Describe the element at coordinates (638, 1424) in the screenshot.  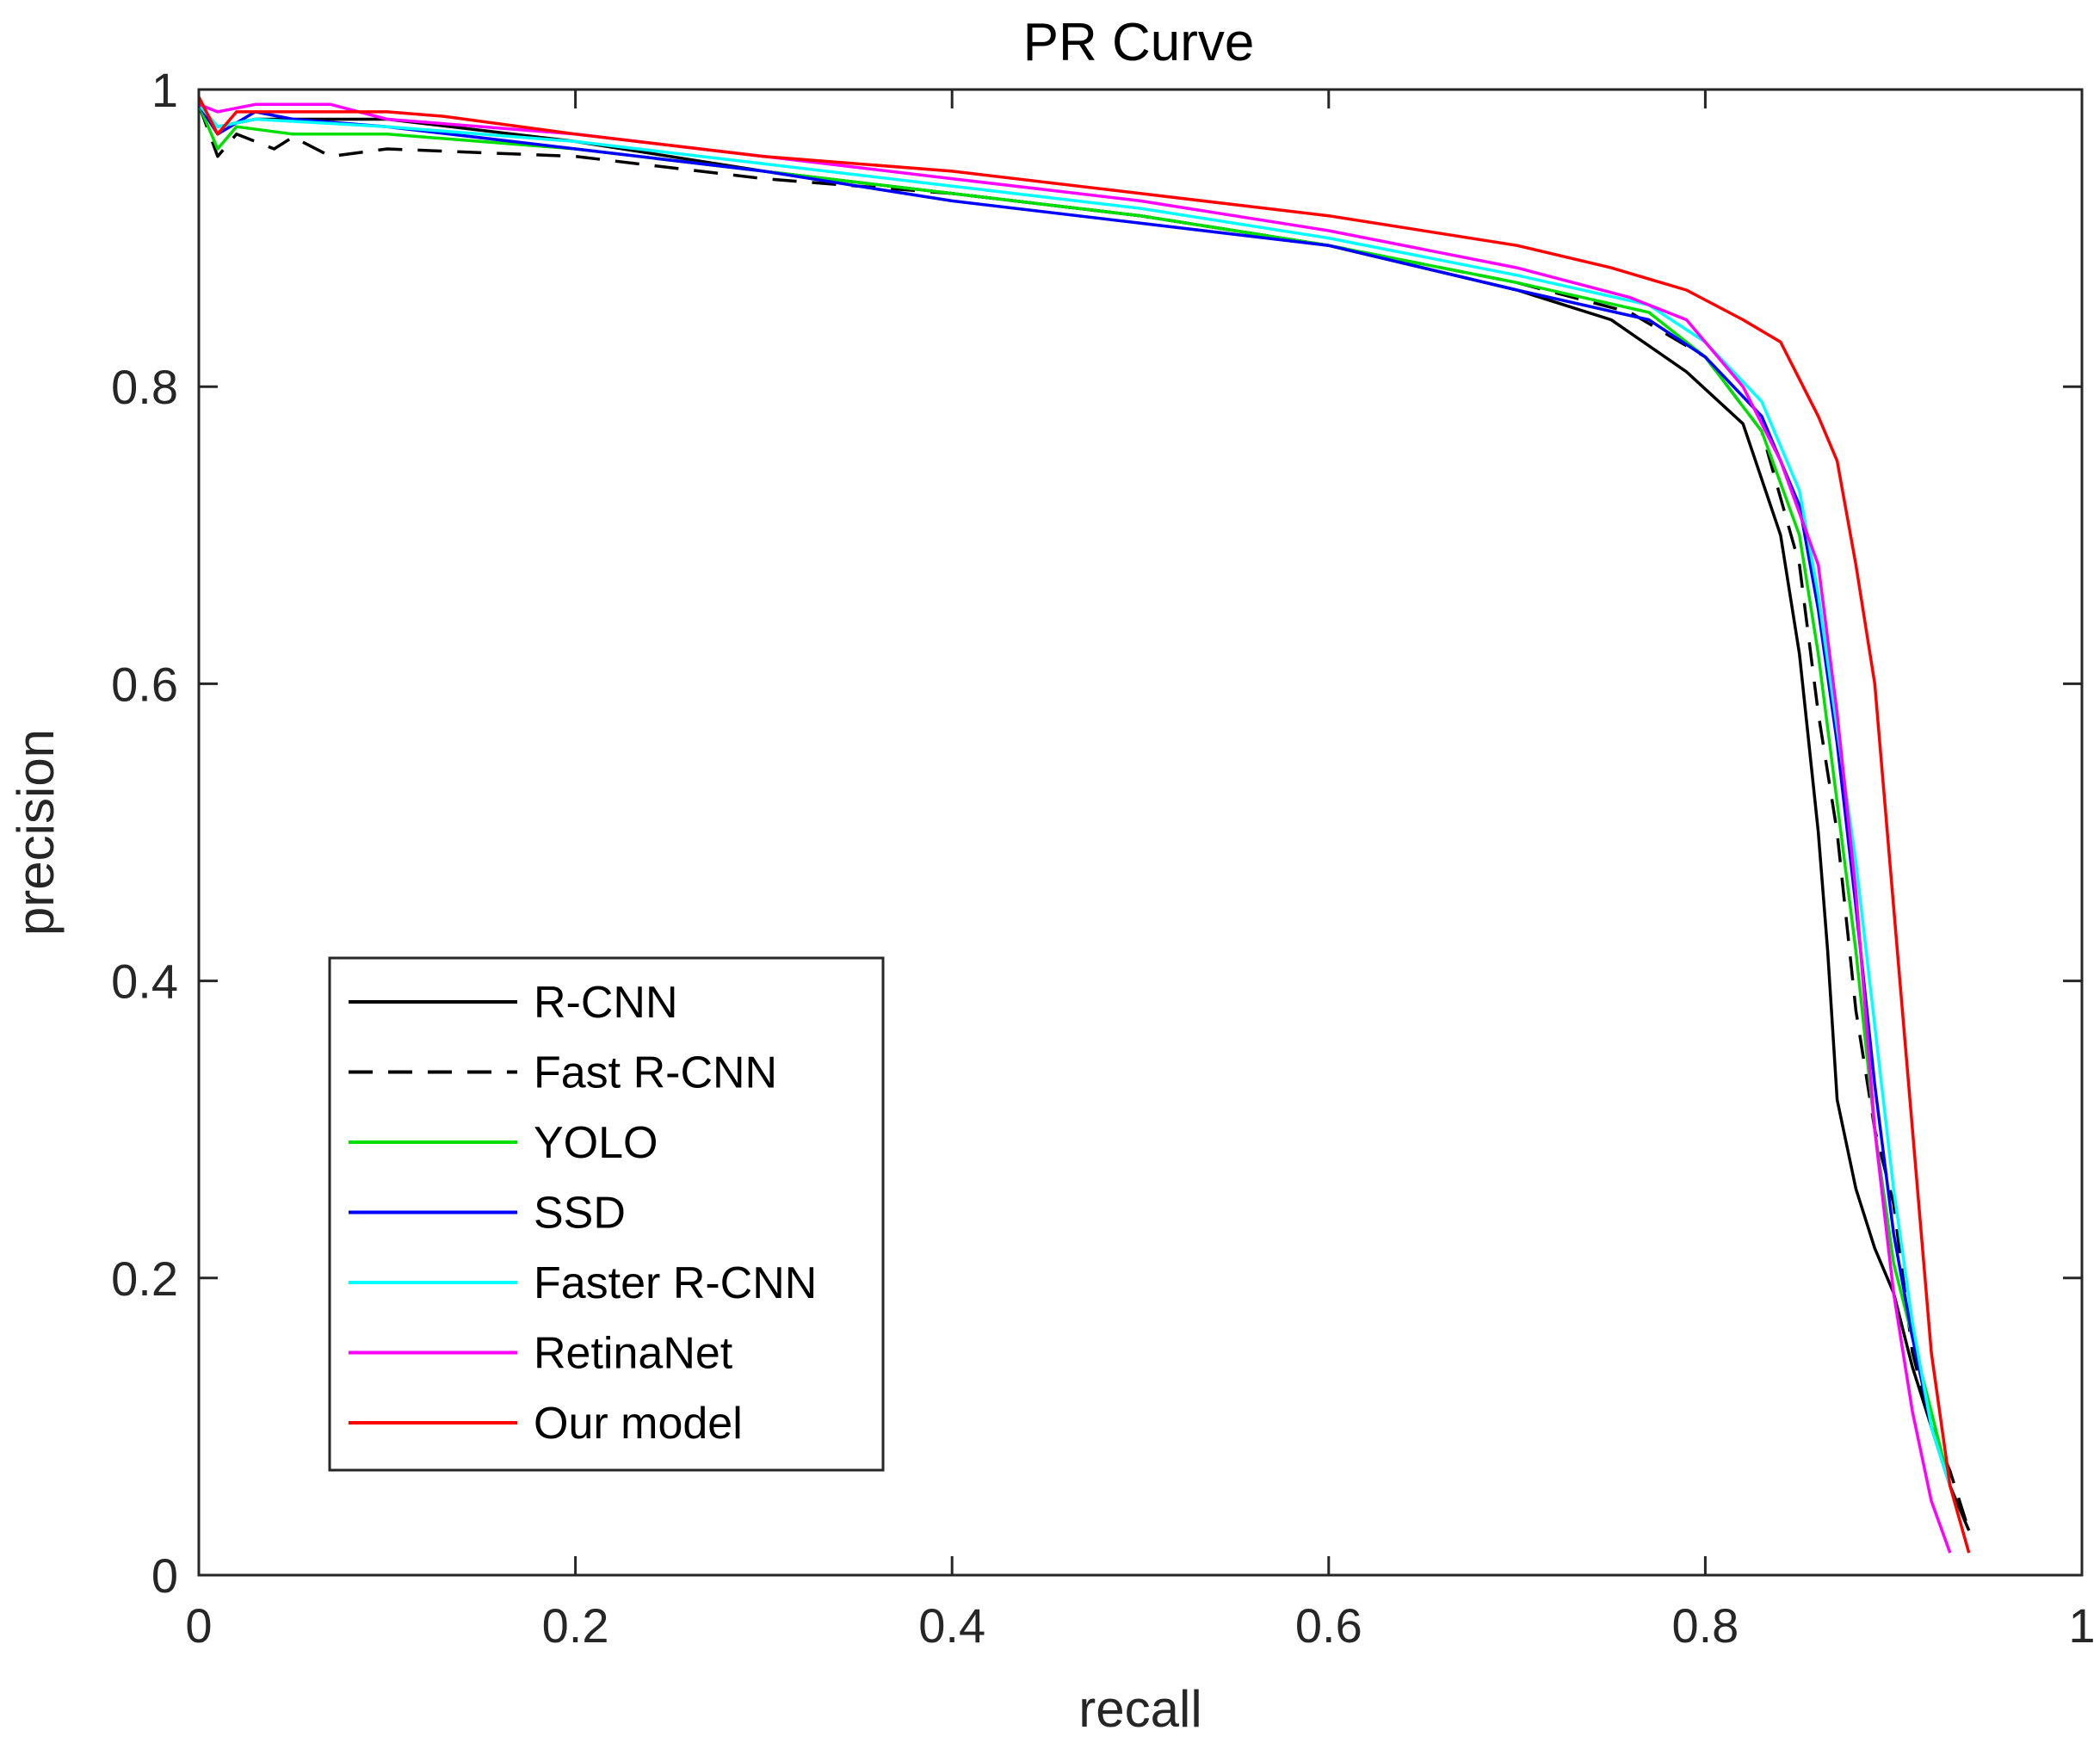
I see `legend-label: Our model` at that location.